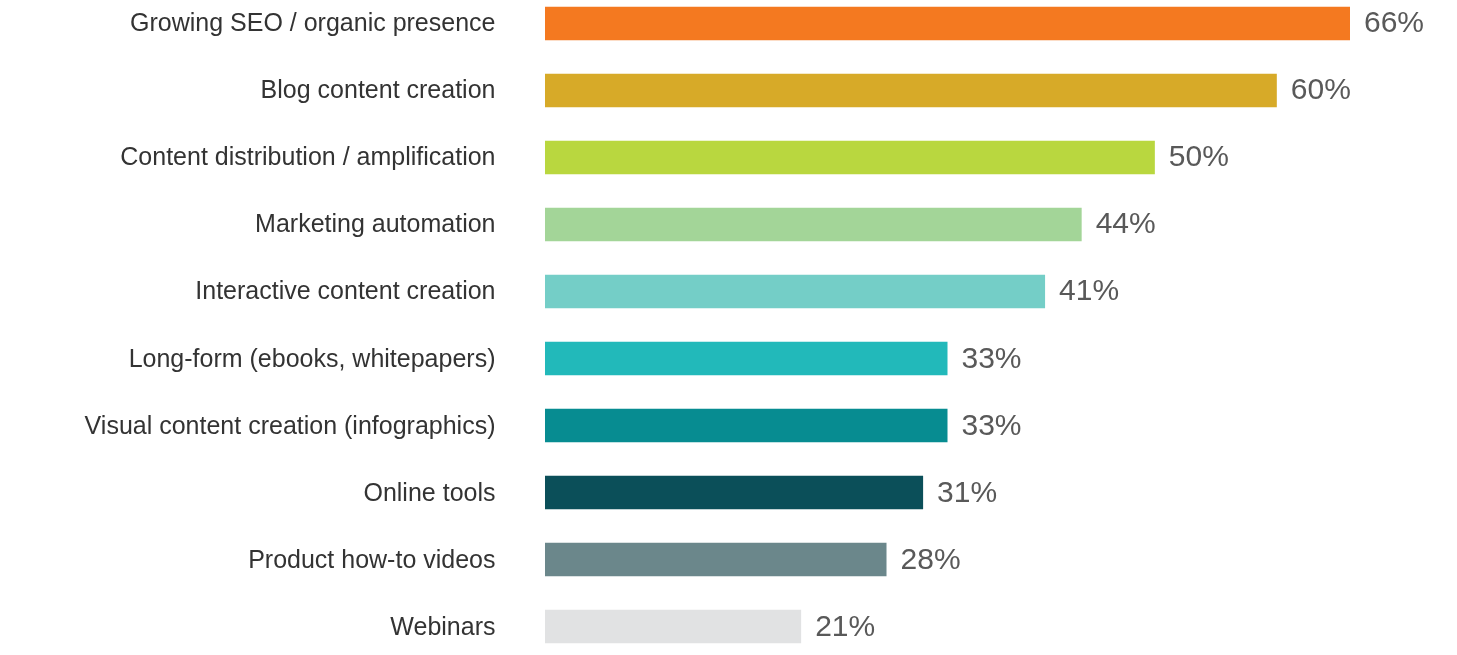 This screenshot has width=1457, height=655. I want to click on y-tick-label: Webinars, so click(443, 625).